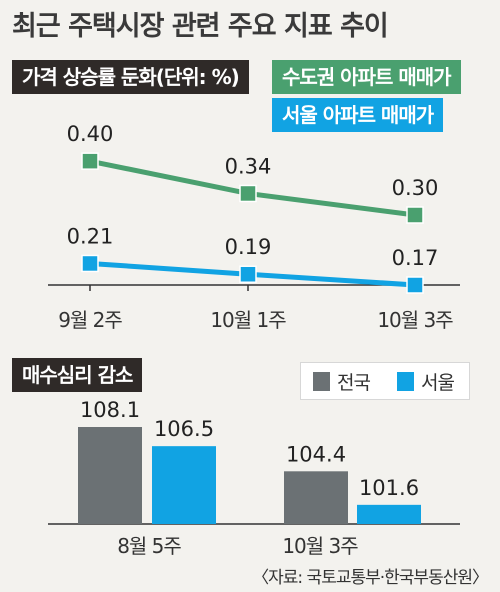 The image size is (500, 592). What do you see at coordinates (90, 320) in the screenshot?
I see `x-tick-label: 9월 2주` at bounding box center [90, 320].